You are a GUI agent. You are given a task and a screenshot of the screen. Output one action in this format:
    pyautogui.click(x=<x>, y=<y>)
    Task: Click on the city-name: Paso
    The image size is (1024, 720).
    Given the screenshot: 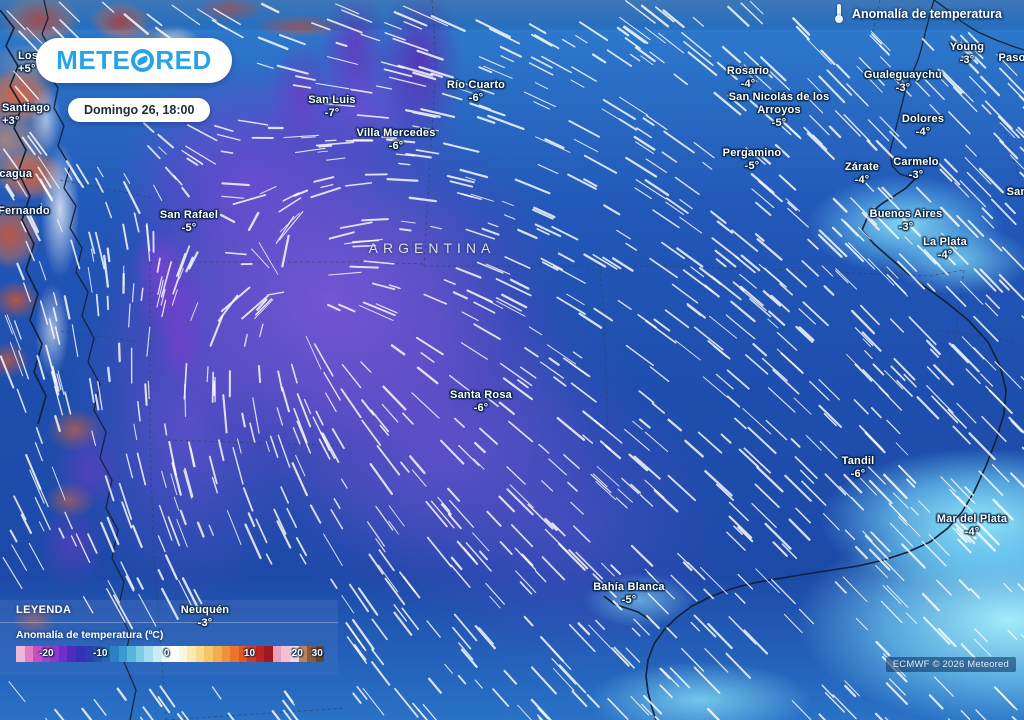 What is the action you would take?
    pyautogui.click(x=1011, y=58)
    